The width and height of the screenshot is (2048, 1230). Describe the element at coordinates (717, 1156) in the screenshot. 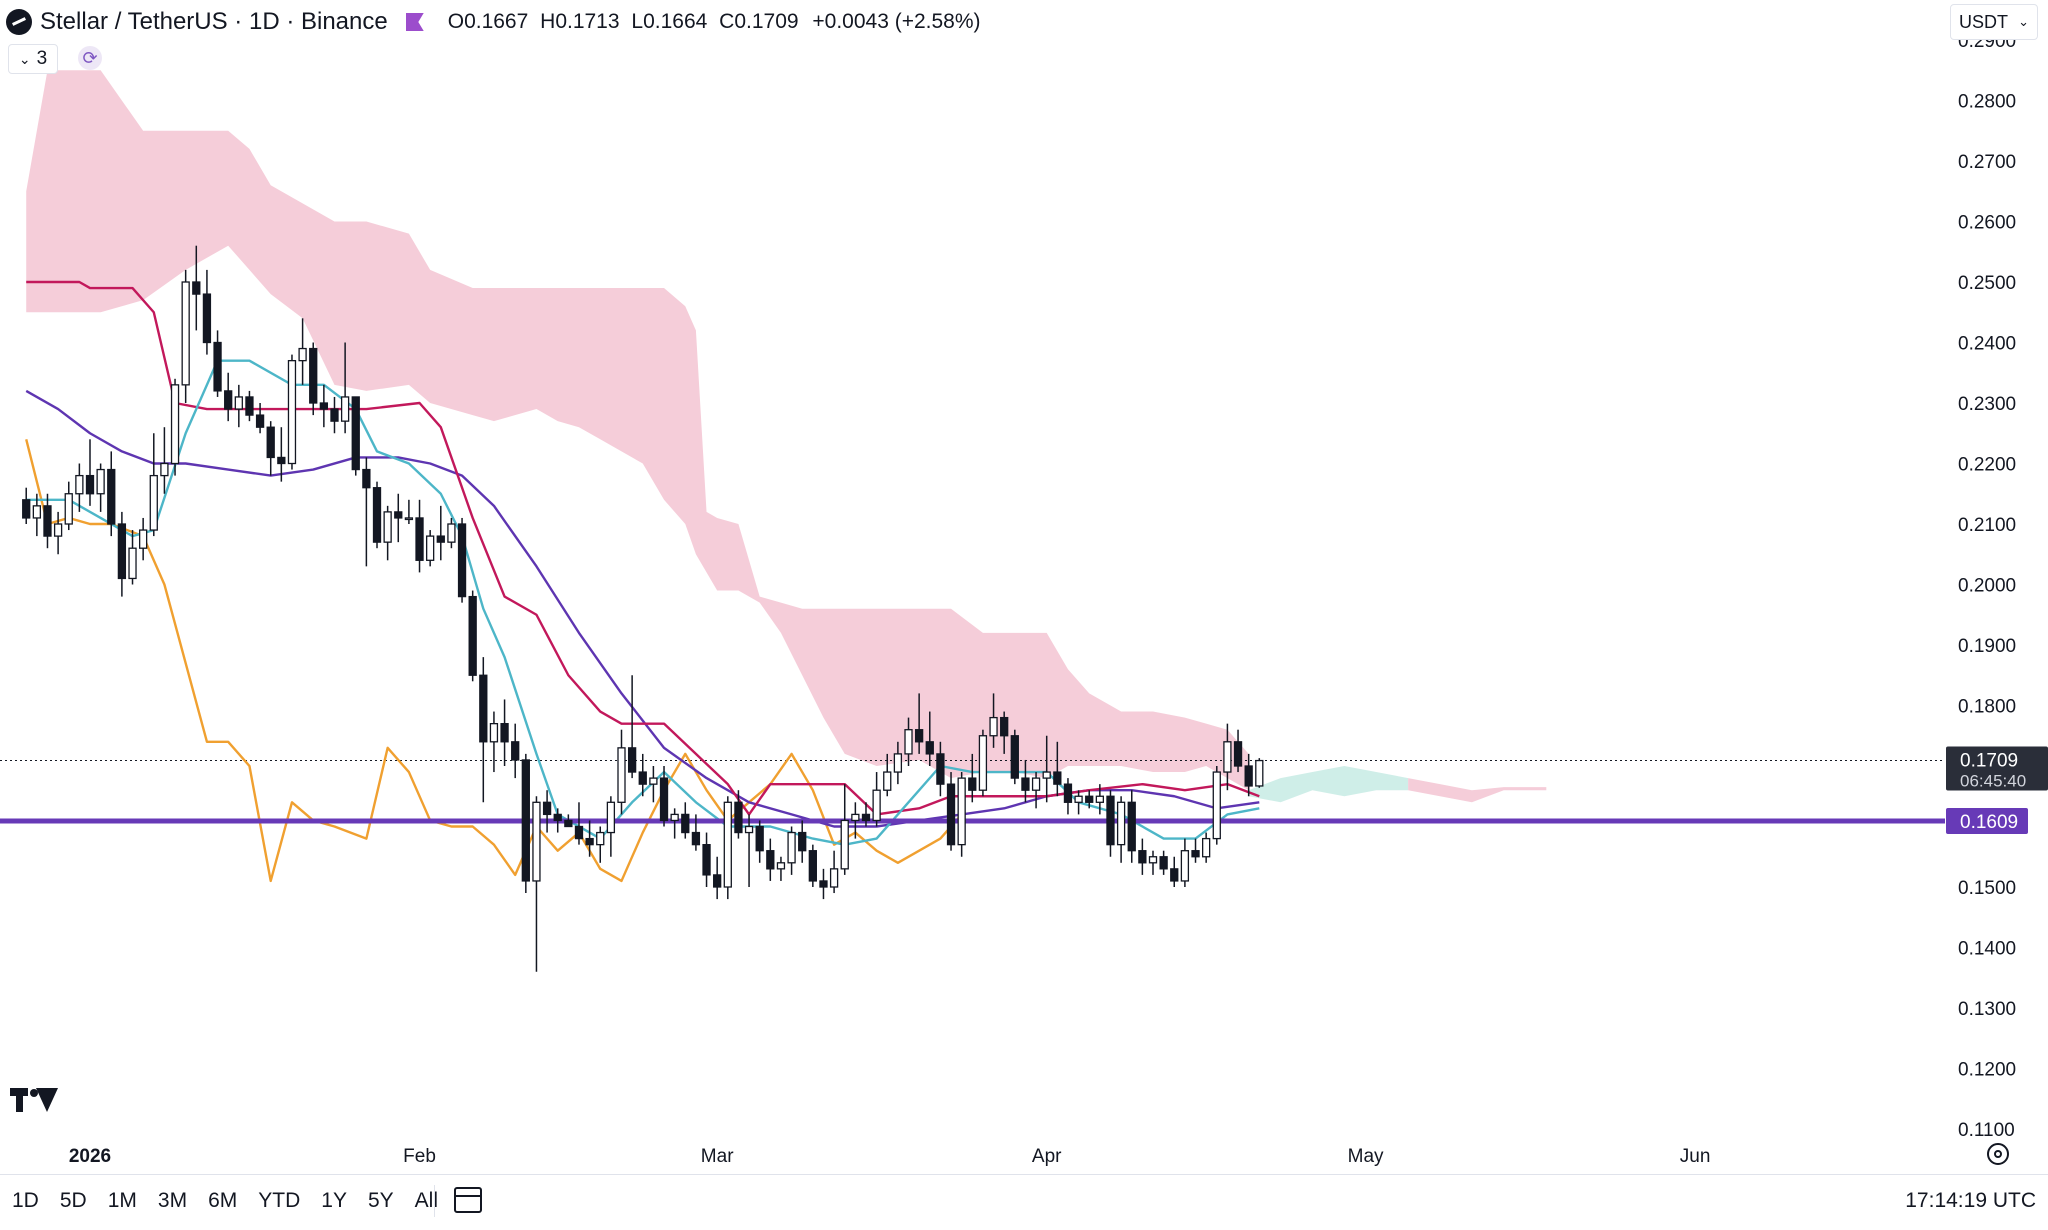

I see `time-tick-label: Mar` at that location.